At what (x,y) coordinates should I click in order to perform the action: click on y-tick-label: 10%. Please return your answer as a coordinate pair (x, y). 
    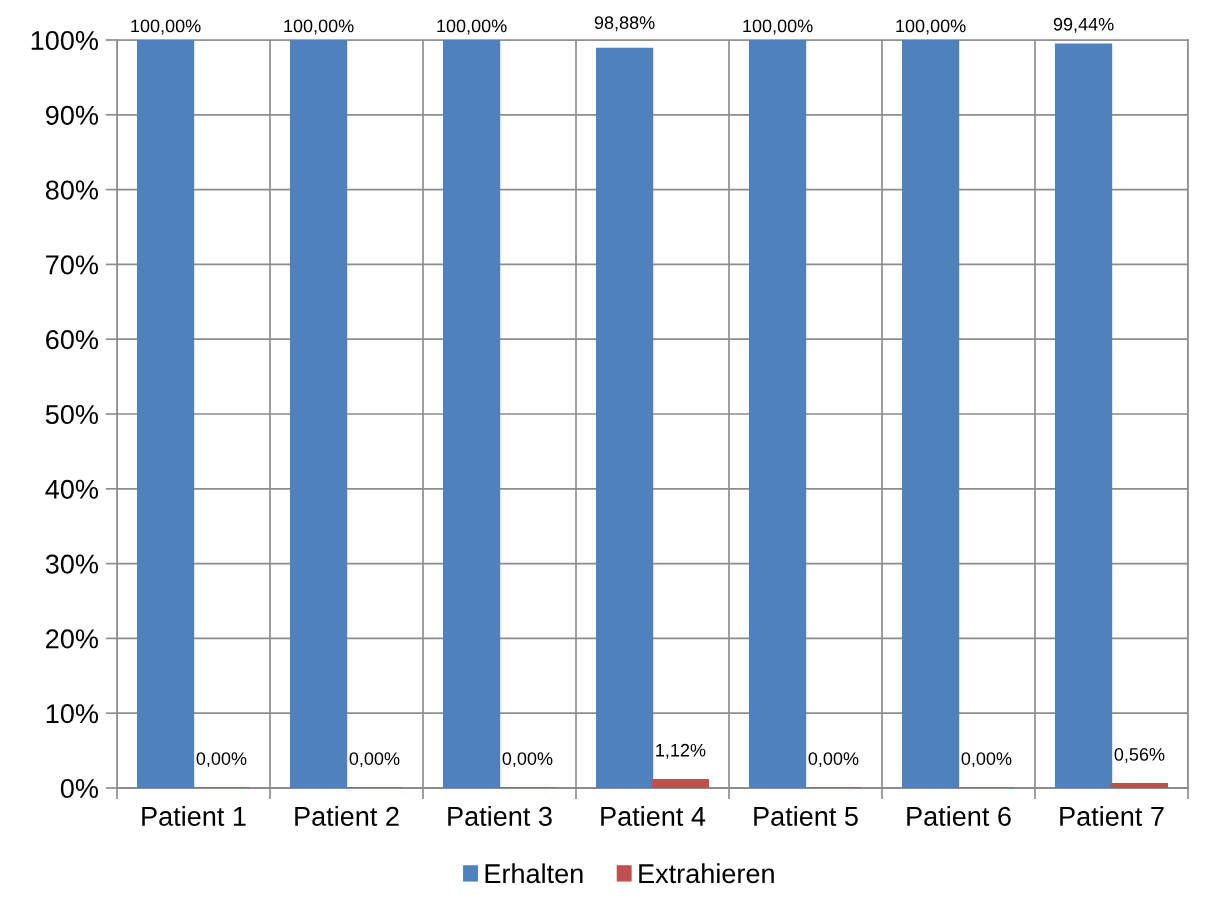
    Looking at the image, I should click on (72, 714).